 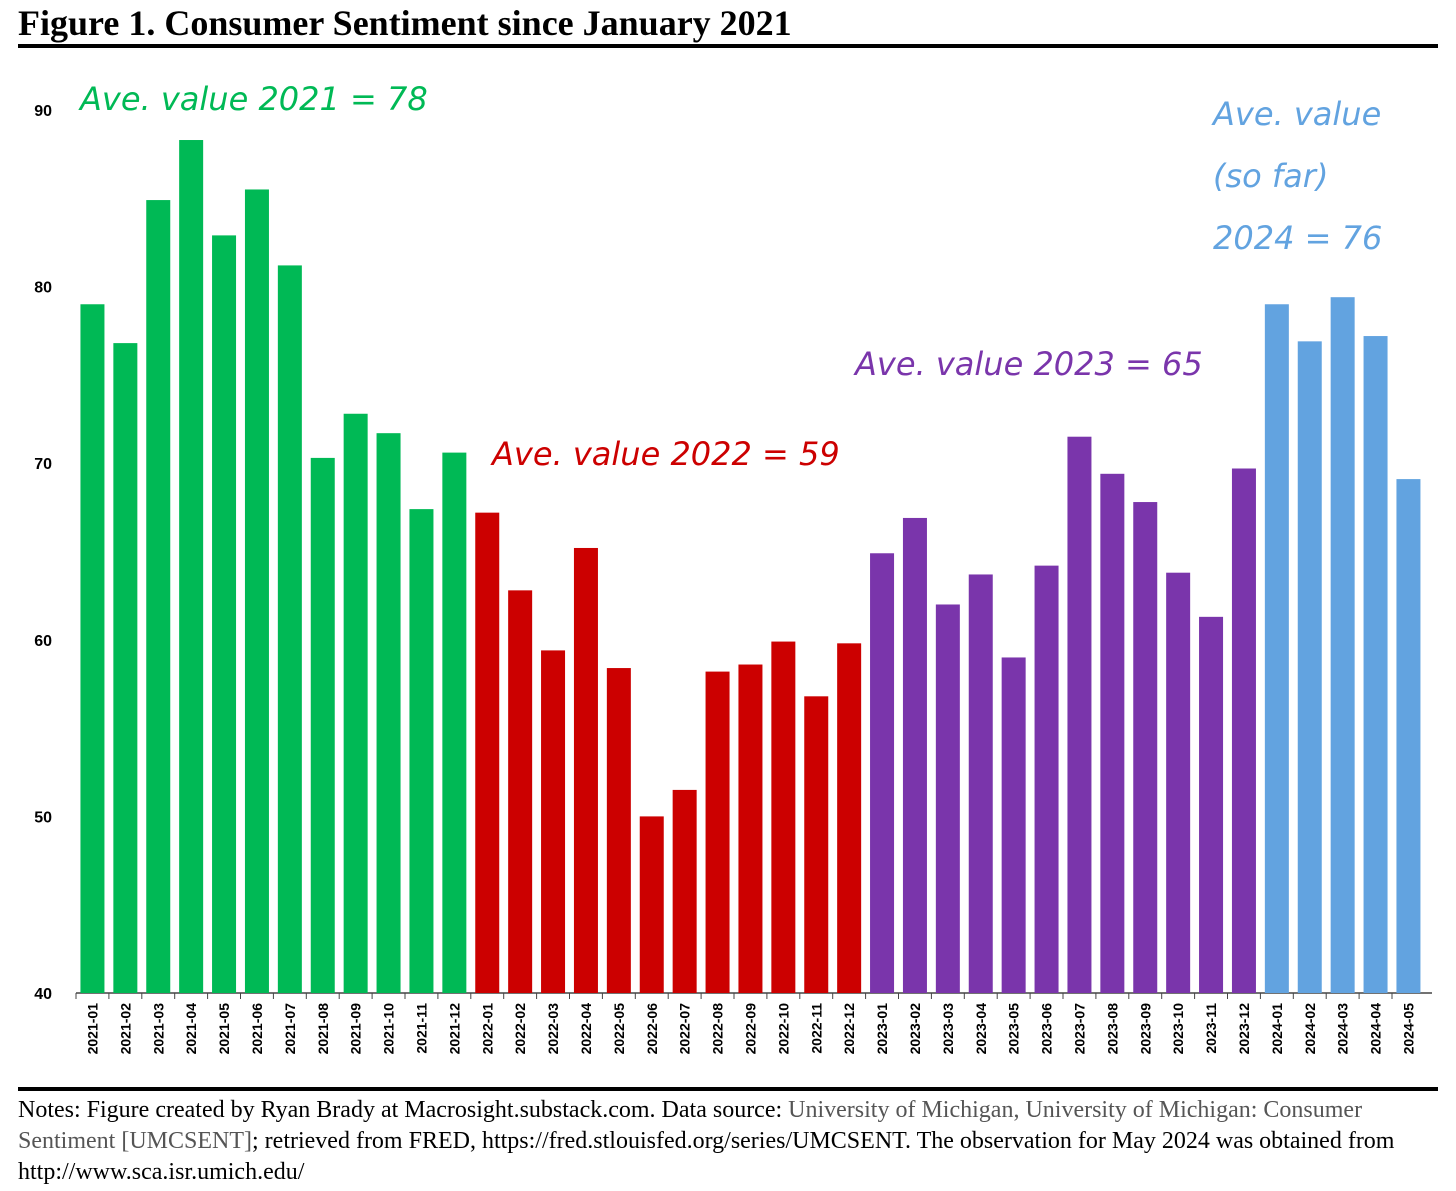 I want to click on x-tick-label: 2023-08, so click(x=1112, y=1029).